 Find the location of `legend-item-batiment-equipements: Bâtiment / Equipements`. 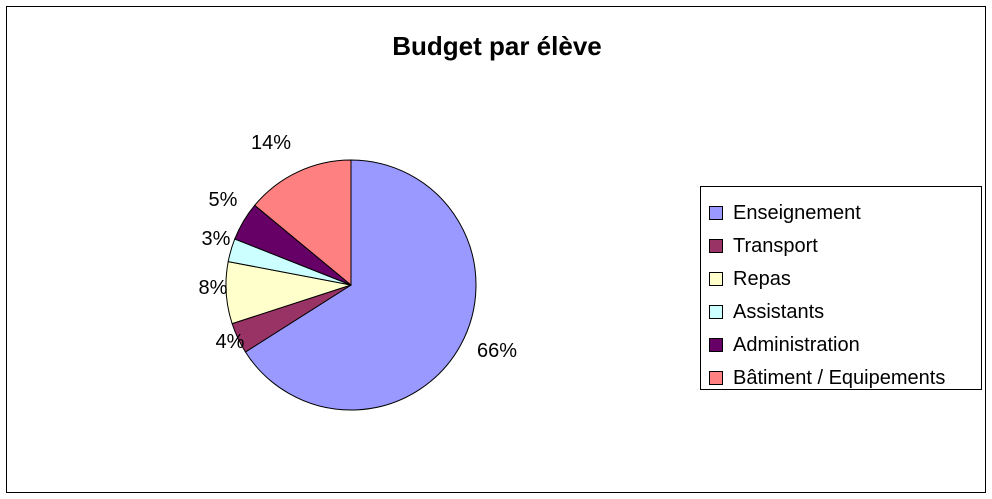

legend-item-batiment-equipements: Bâtiment / Equipements is located at coordinates (827, 378).